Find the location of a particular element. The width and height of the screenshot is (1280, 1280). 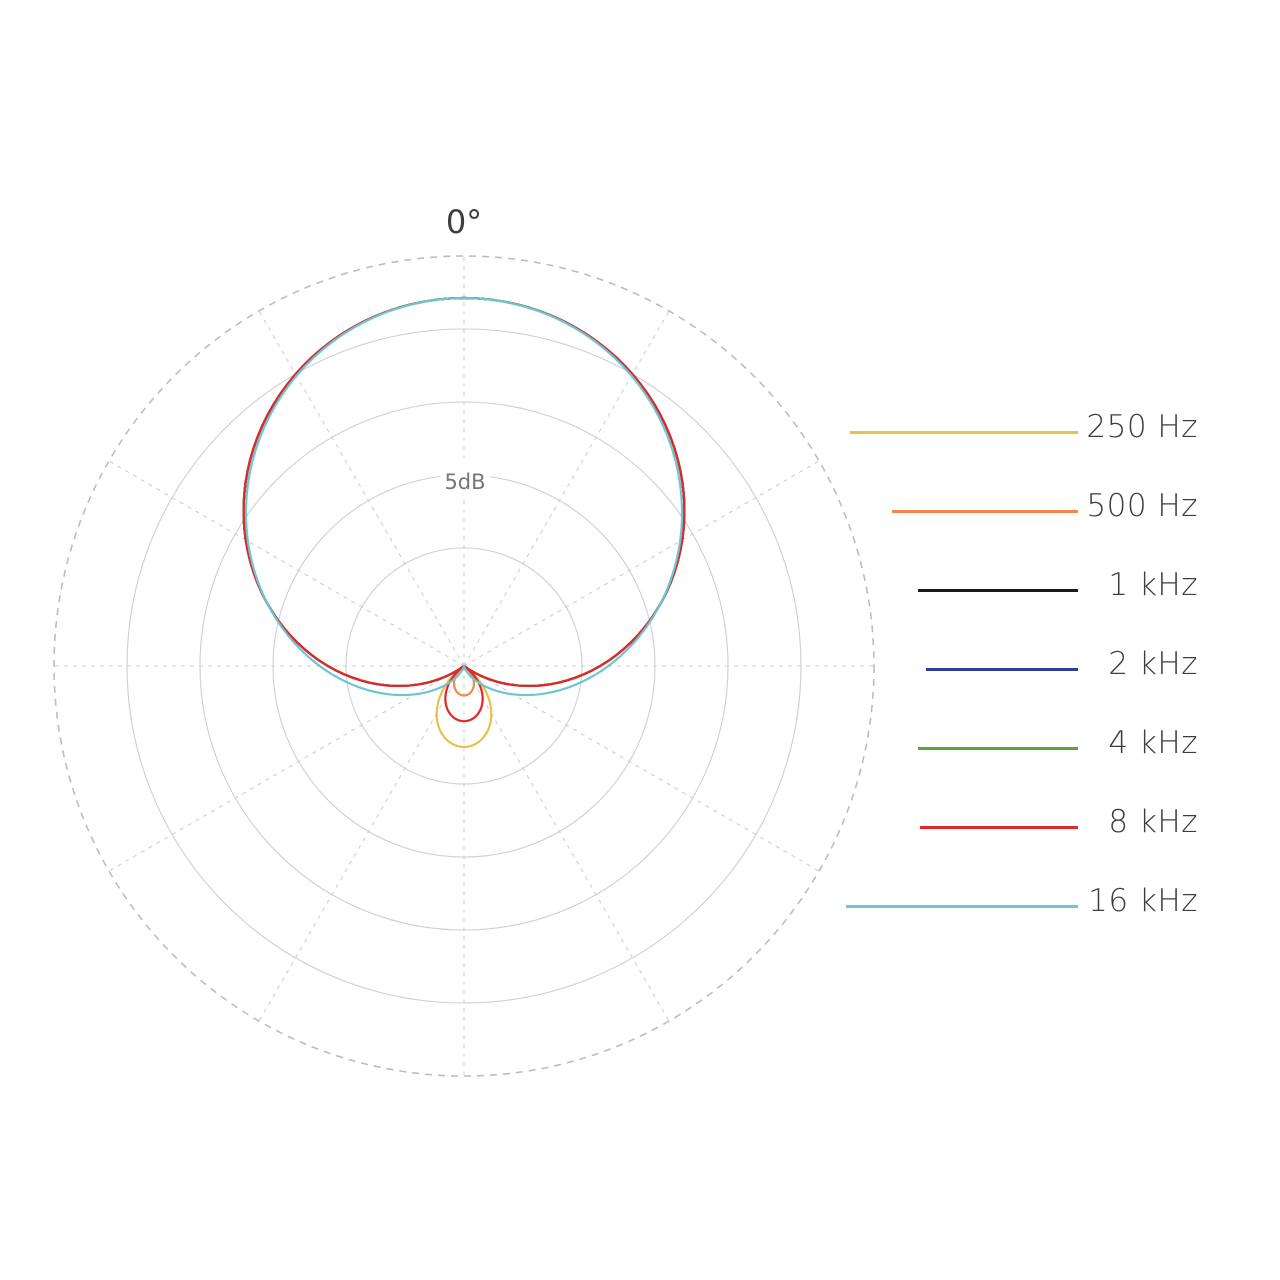

legend-label-4khz: 4 kHz is located at coordinates (1153, 743).